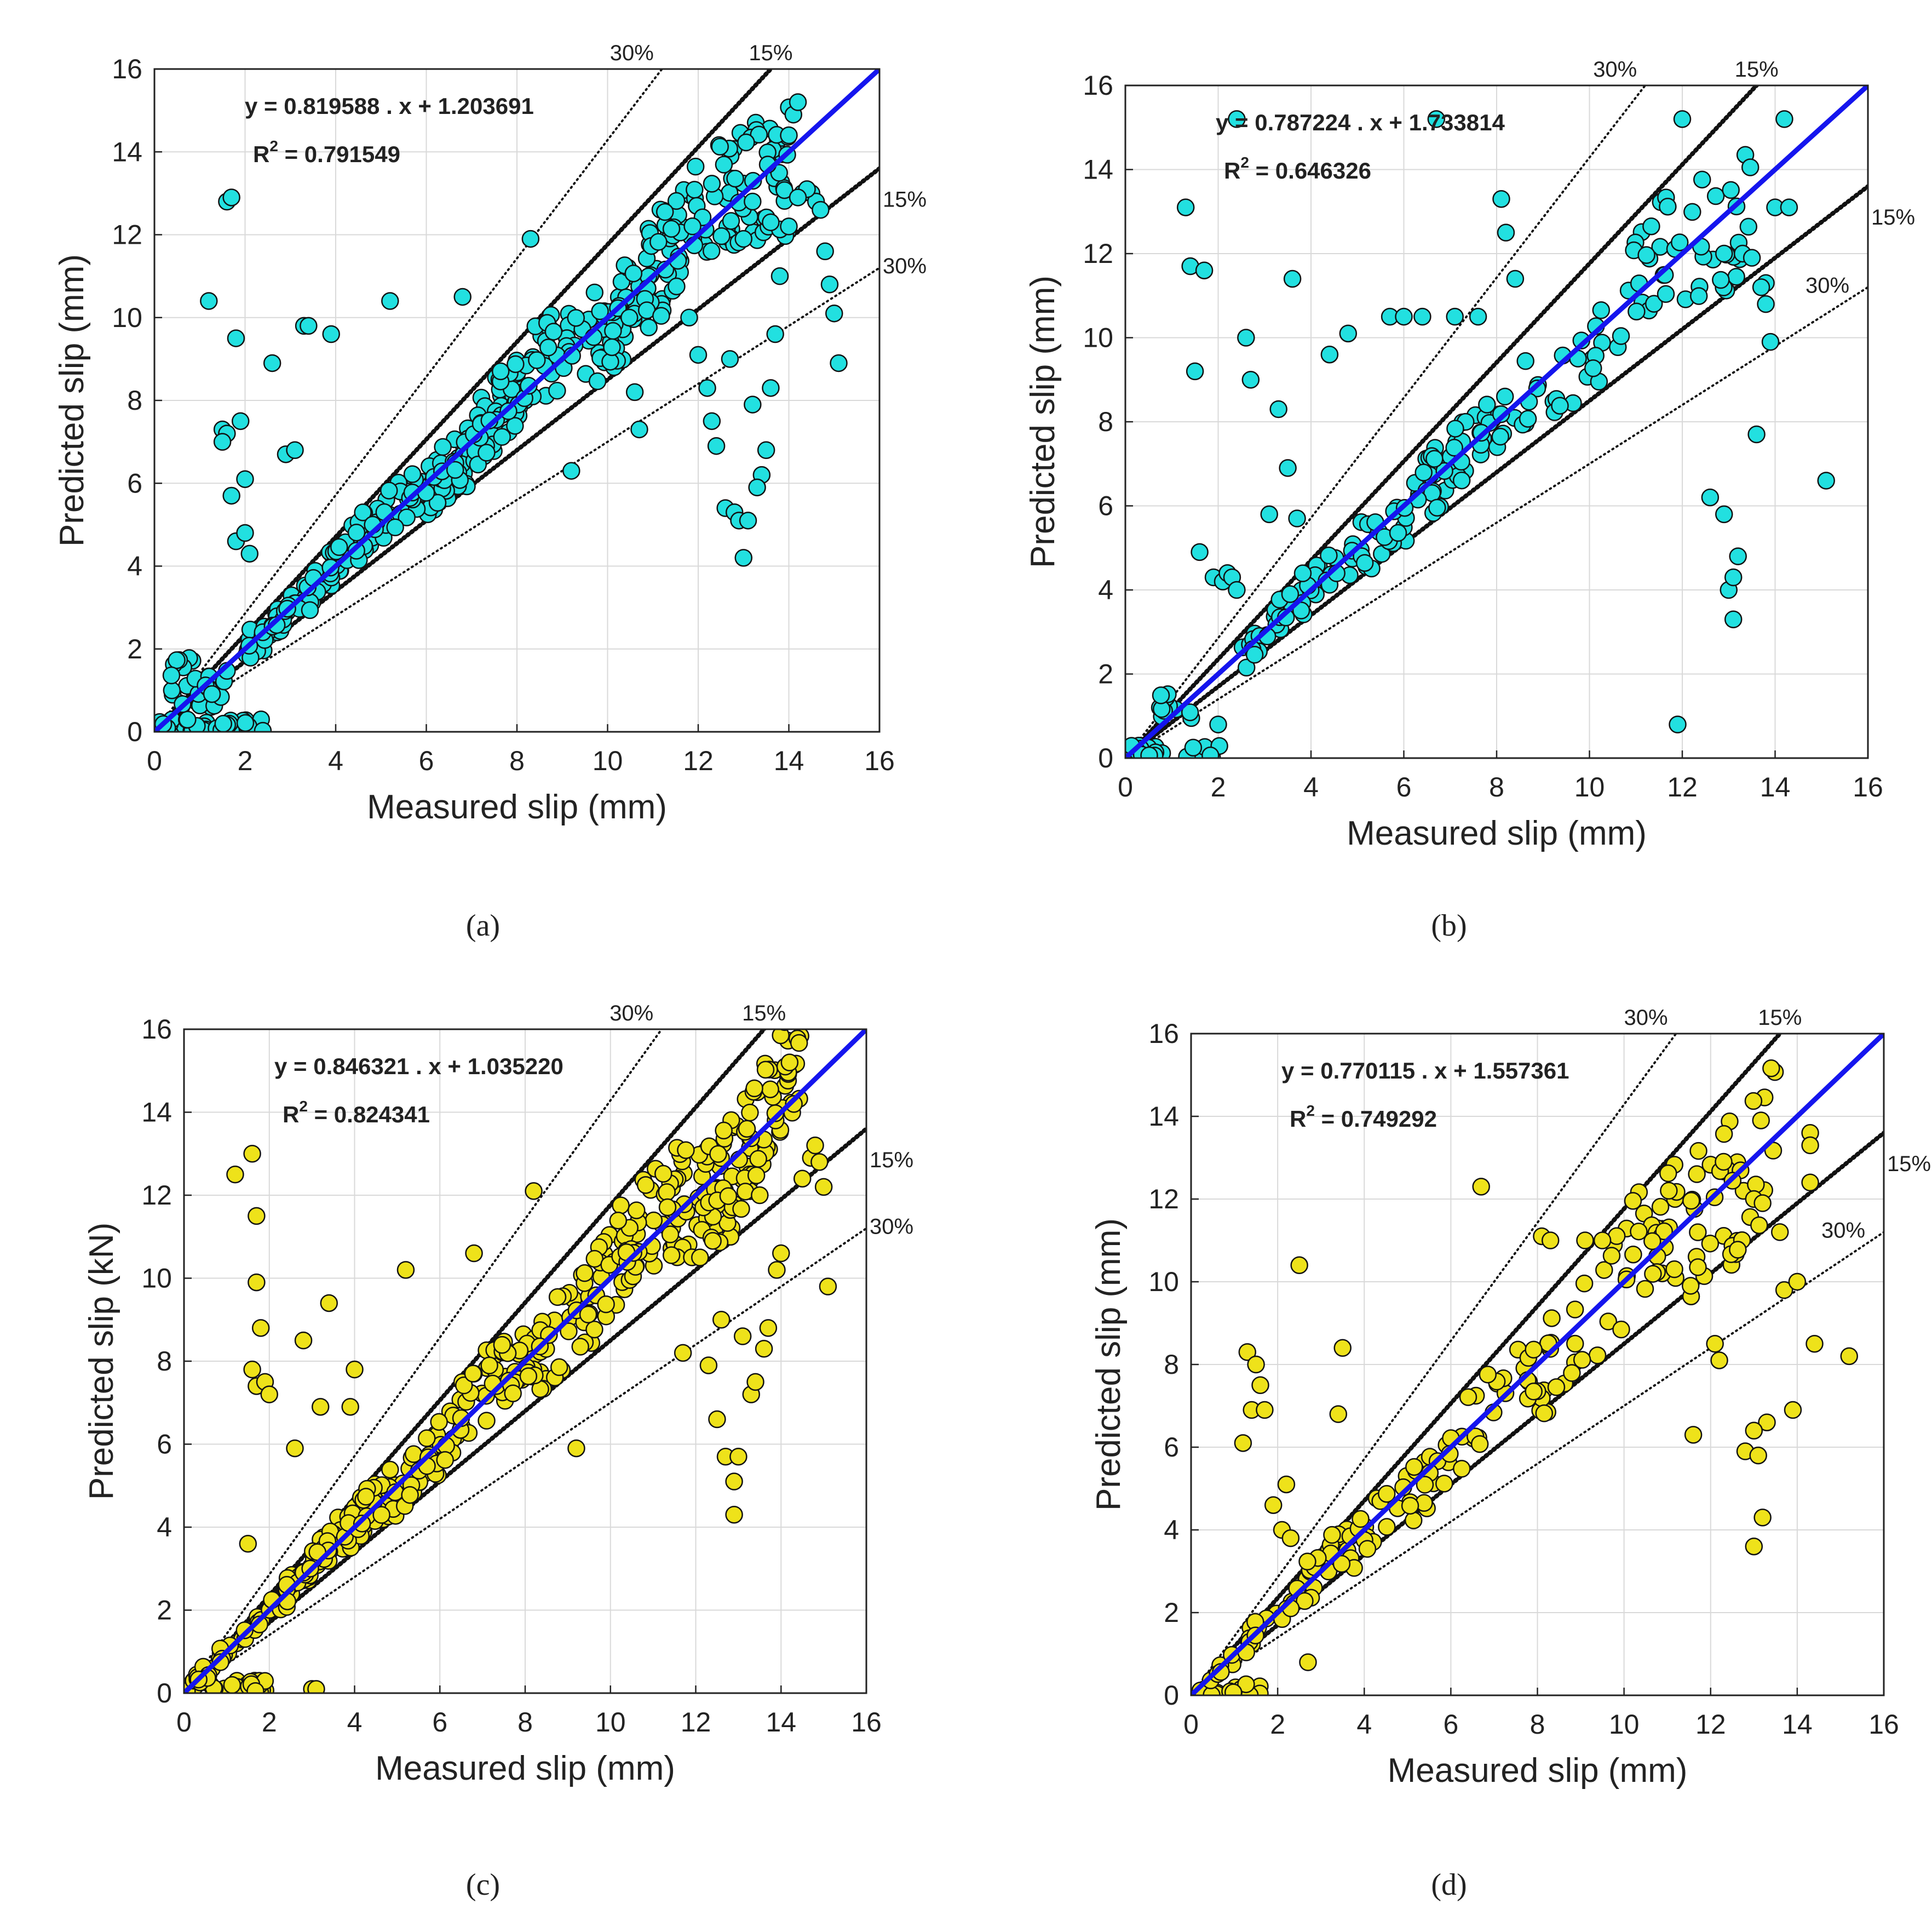 This screenshot has width=1932, height=1921. I want to click on y-tick-label: 8, so click(1105, 421).